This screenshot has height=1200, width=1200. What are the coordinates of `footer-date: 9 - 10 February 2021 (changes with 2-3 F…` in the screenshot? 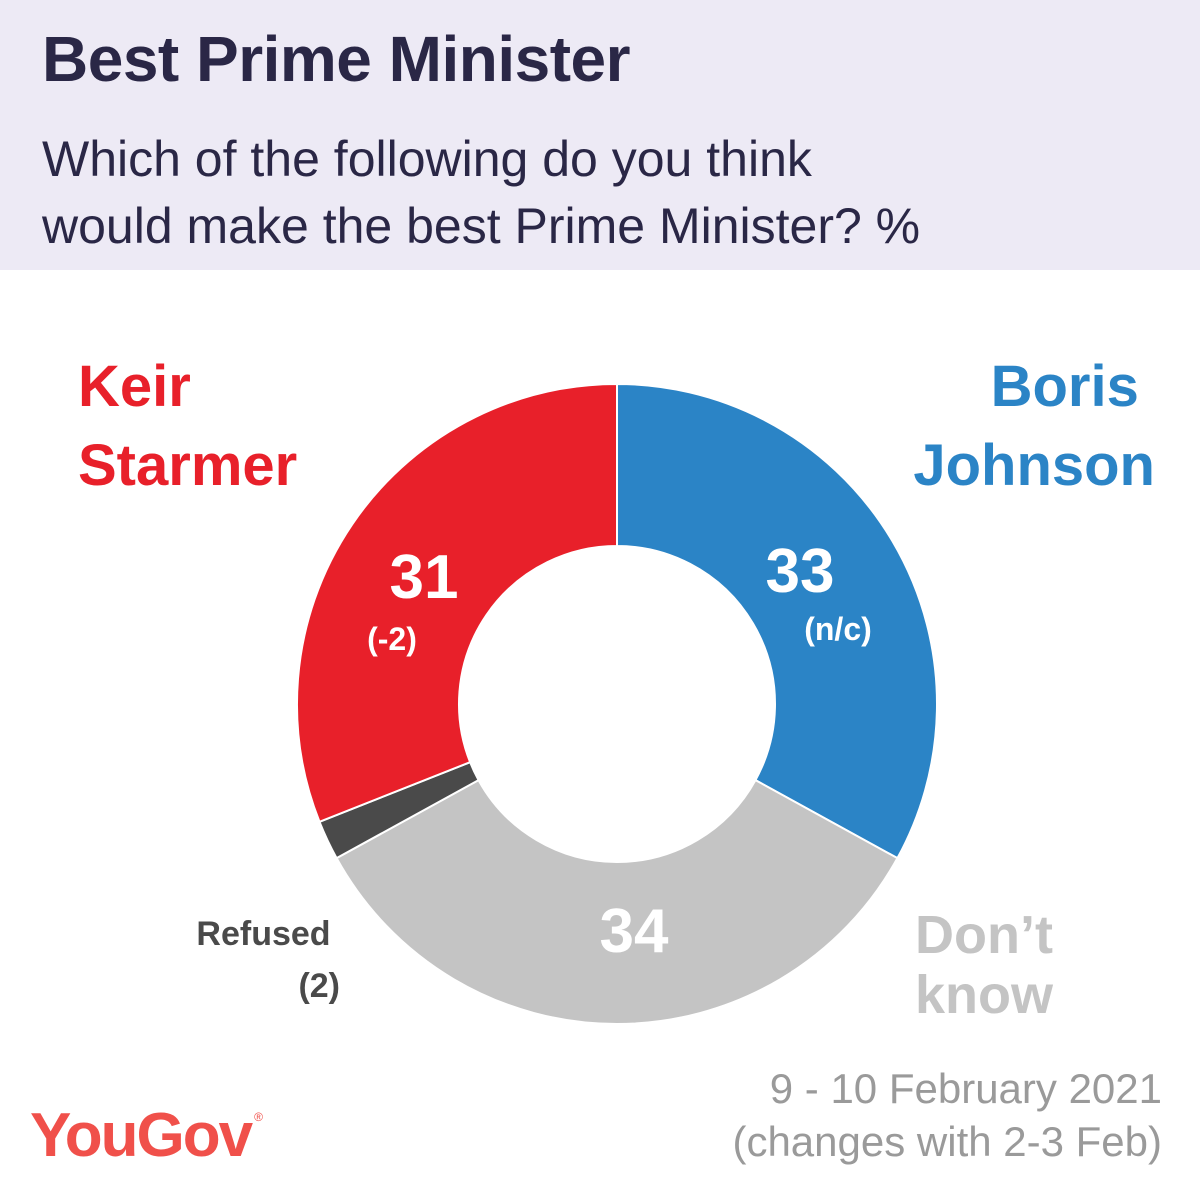 It's located at (947, 1115).